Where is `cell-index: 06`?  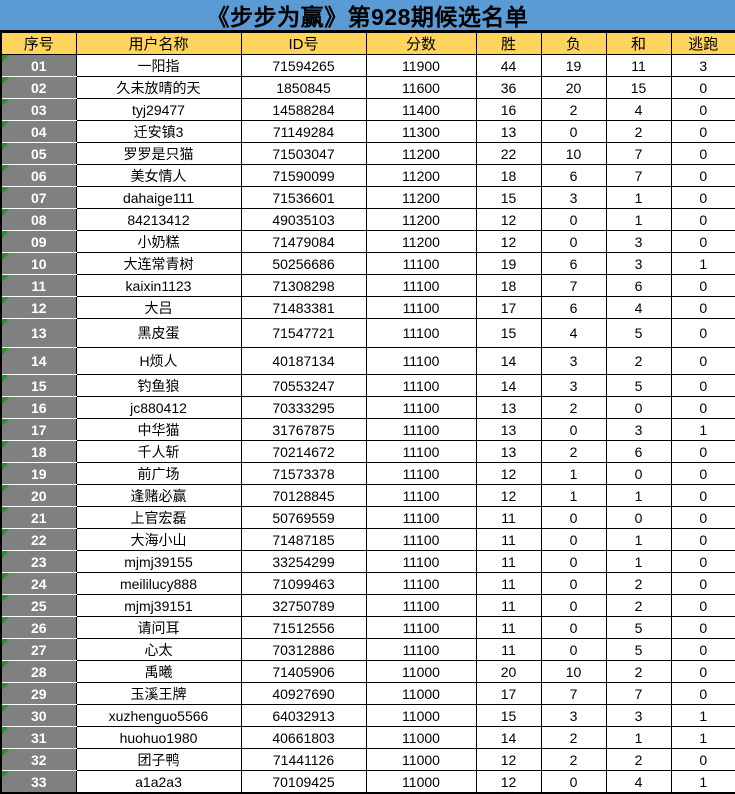
cell-index: 06 is located at coordinates (38, 175).